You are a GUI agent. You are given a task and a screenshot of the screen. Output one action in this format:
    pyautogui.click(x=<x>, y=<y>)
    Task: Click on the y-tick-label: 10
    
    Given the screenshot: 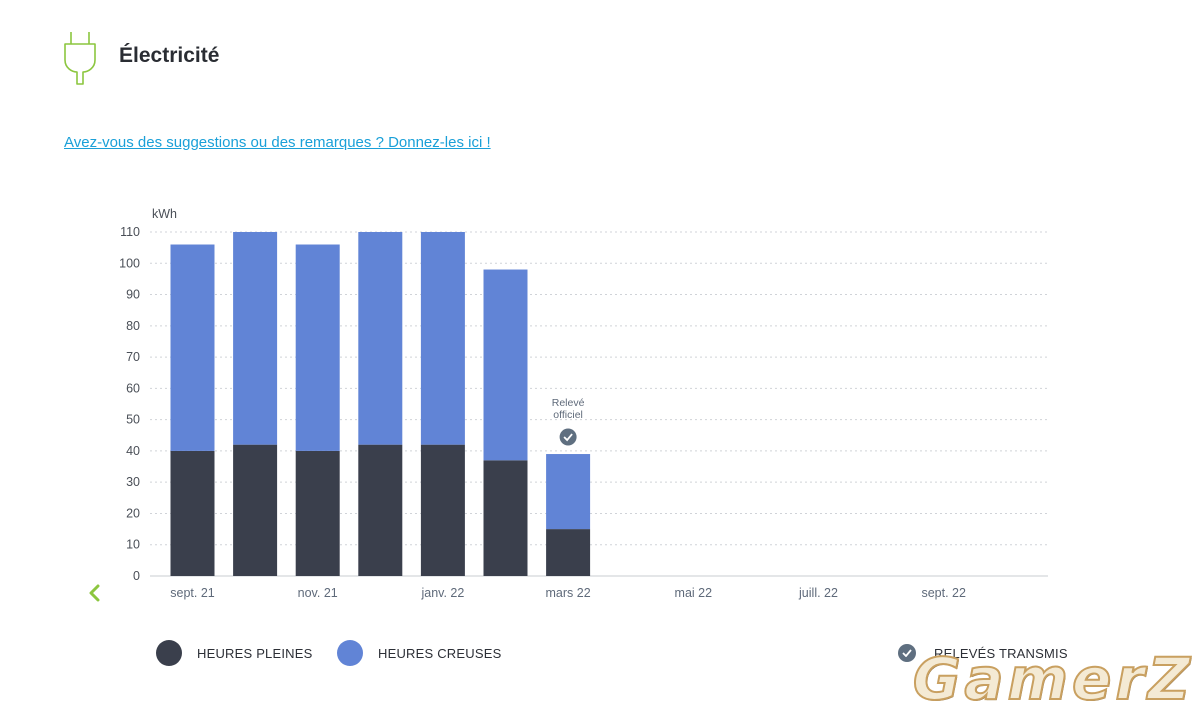 What is the action you would take?
    pyautogui.click(x=133, y=545)
    